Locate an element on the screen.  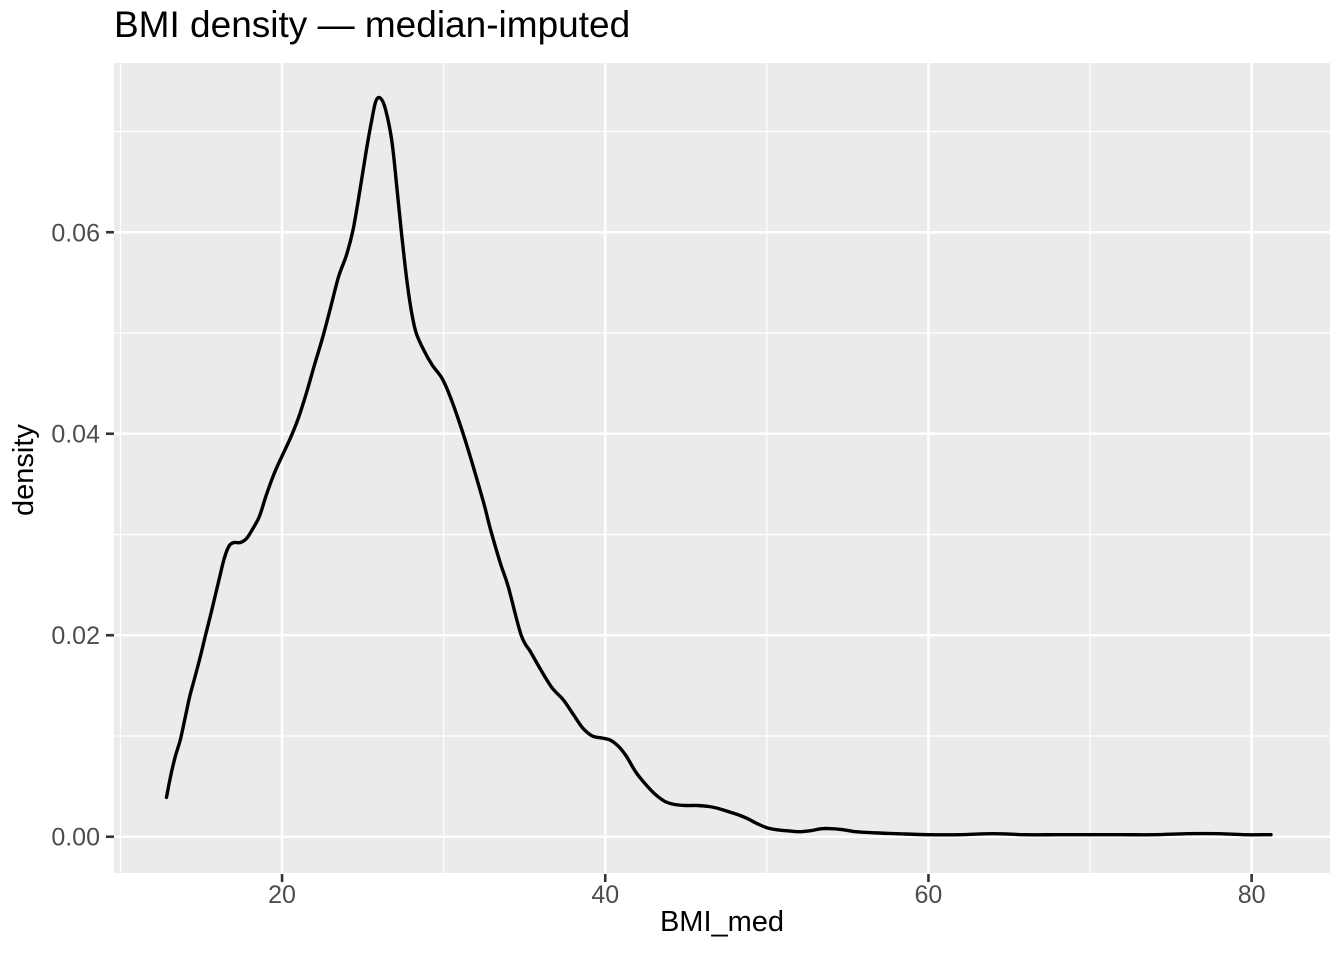
x-tick-label: 60 is located at coordinates (929, 895).